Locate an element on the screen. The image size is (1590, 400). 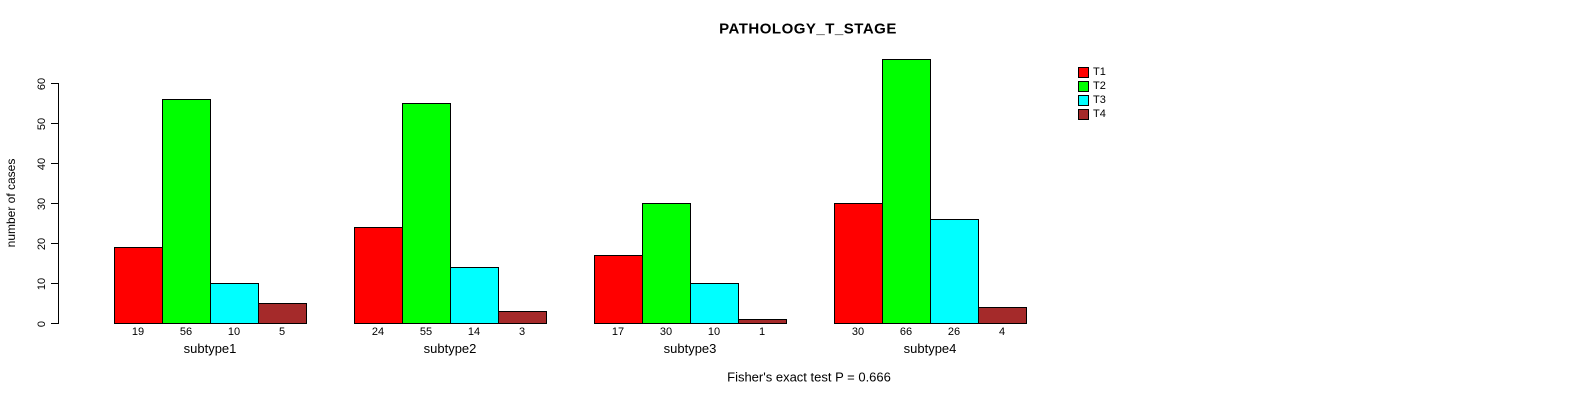
bar-value-label: 1 is located at coordinates (762, 332).